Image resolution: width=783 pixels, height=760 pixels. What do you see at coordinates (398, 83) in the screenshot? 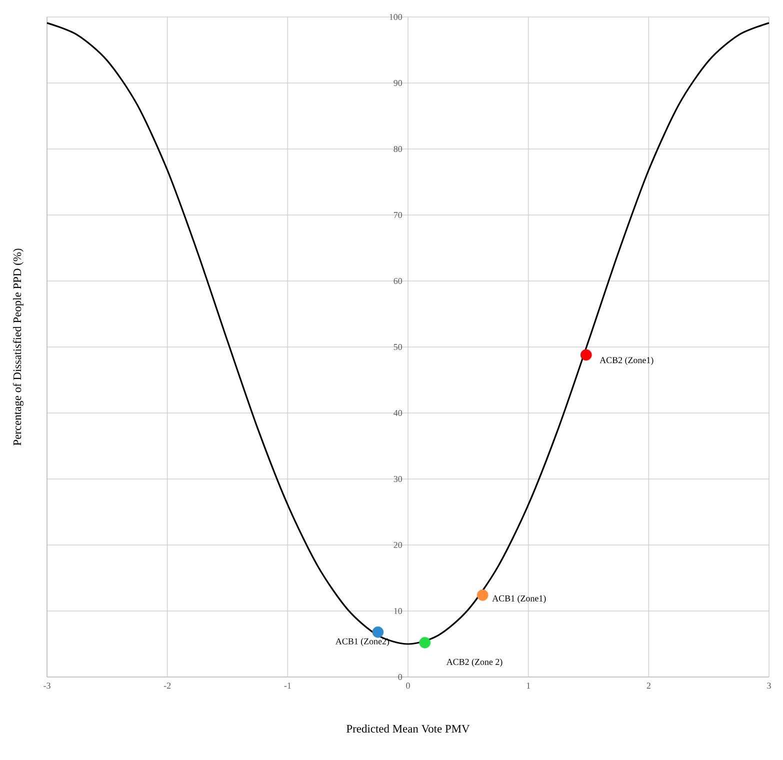
I see `y-tick-label: 90` at bounding box center [398, 83].